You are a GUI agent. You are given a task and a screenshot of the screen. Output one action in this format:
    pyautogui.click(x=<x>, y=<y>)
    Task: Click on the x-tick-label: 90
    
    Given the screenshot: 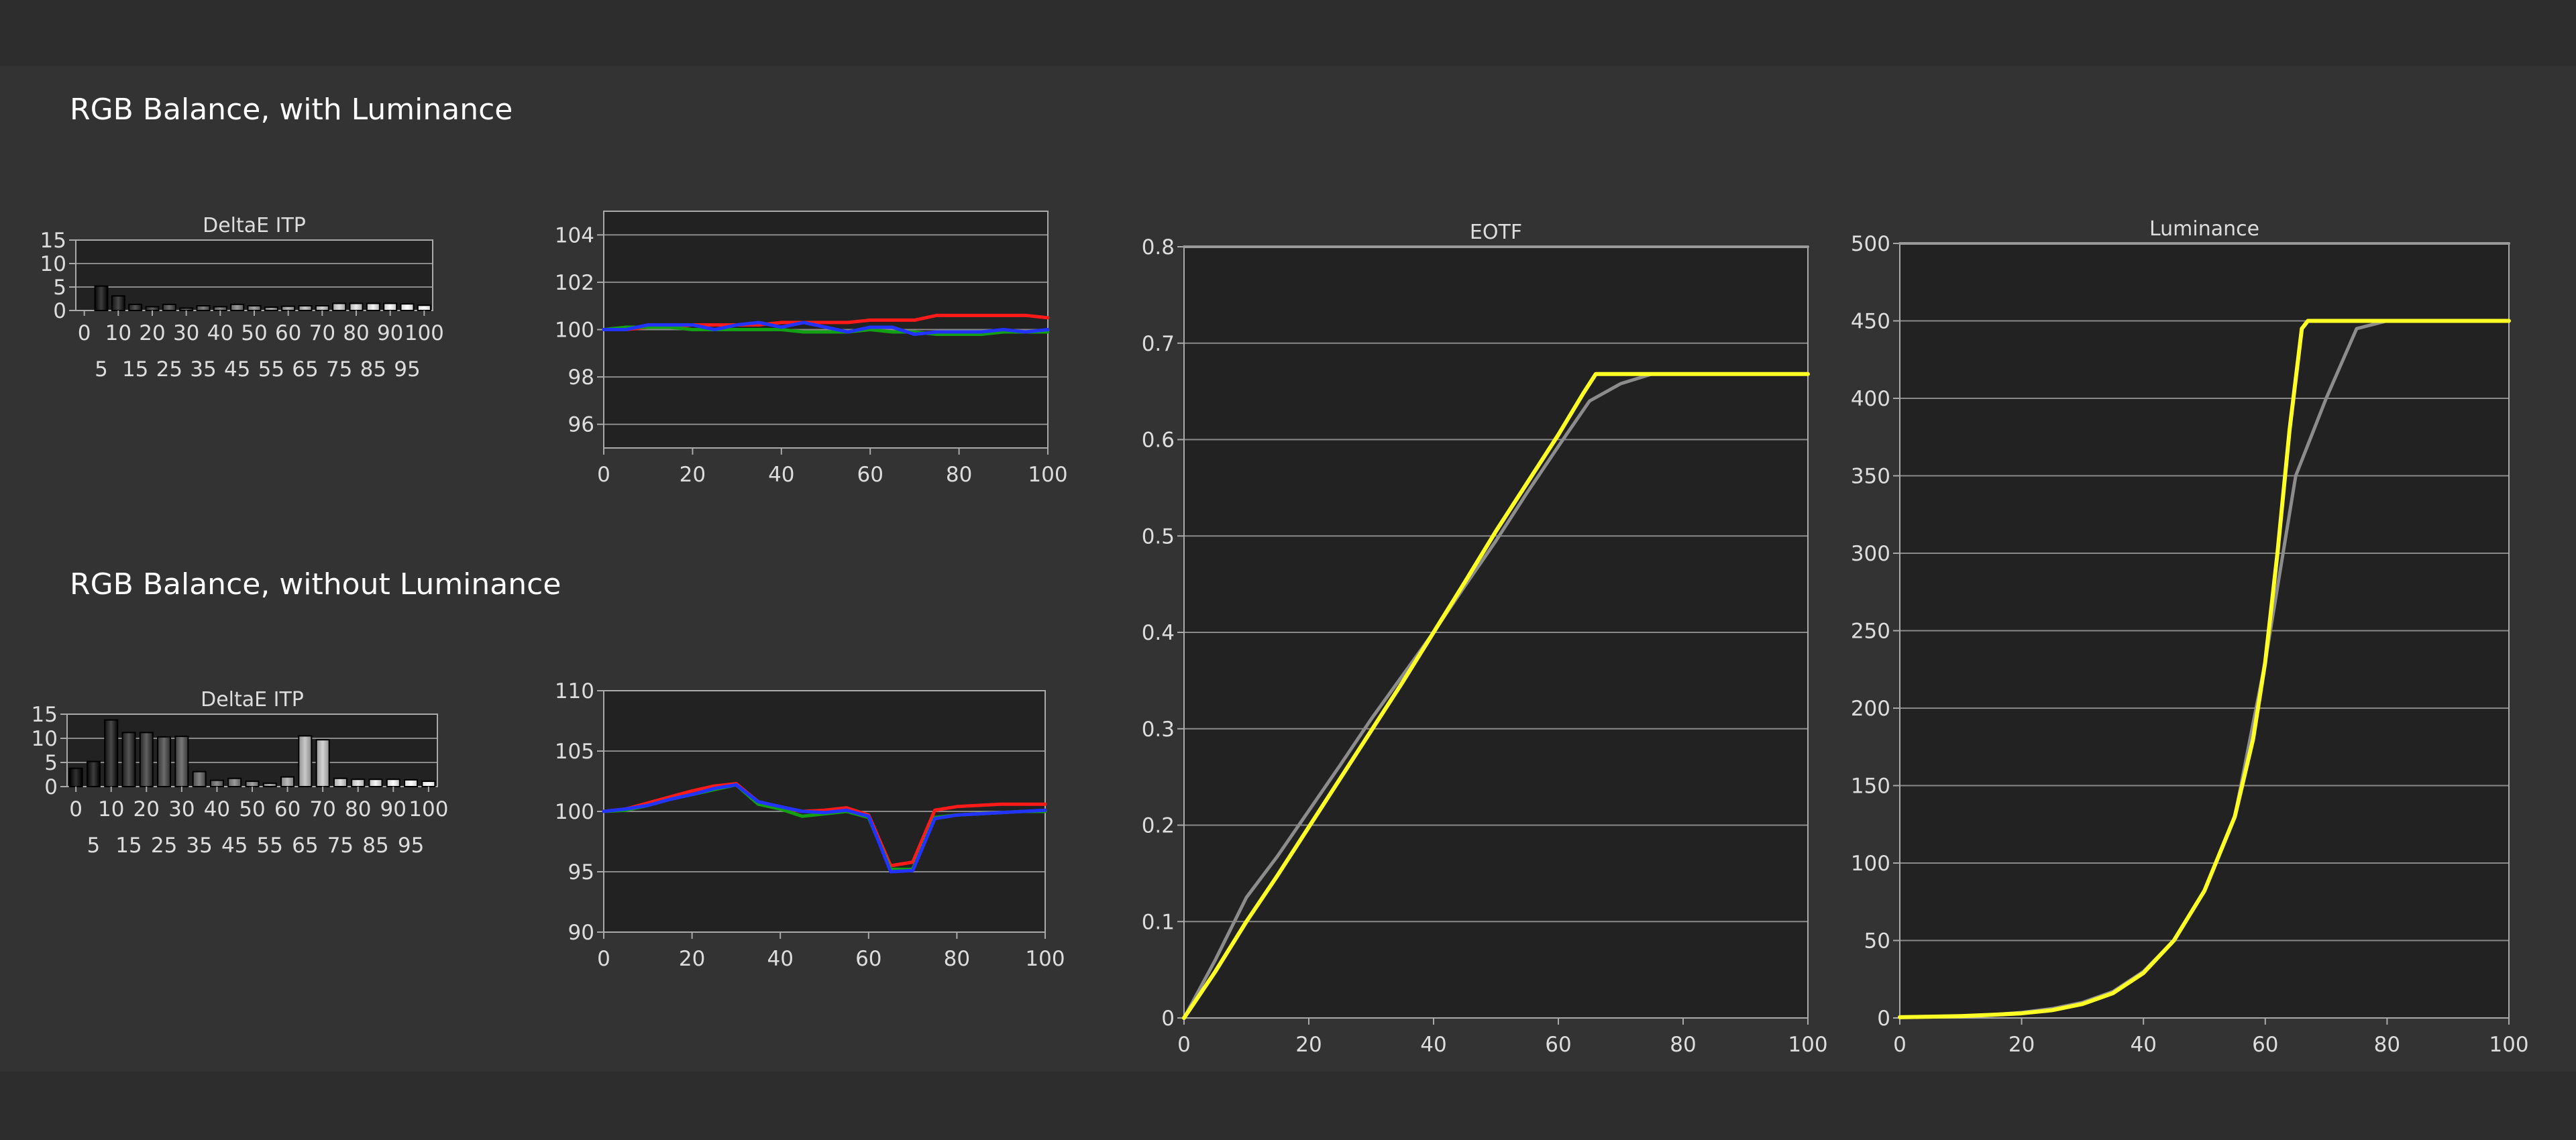 What is the action you would take?
    pyautogui.click(x=393, y=809)
    